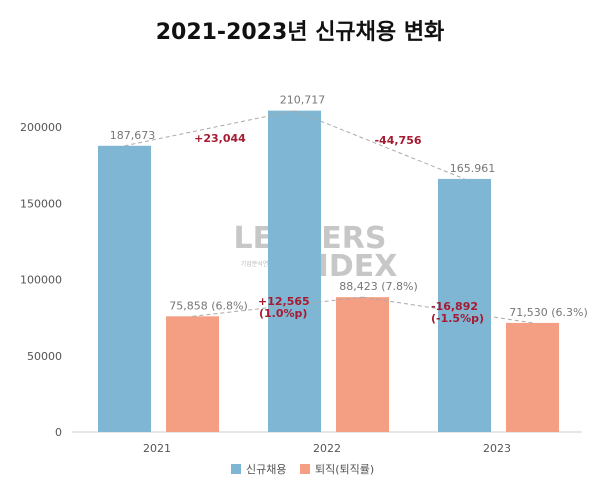  Describe the element at coordinates (133, 135) in the screenshot. I see `data-label-hires: 187,673` at that location.